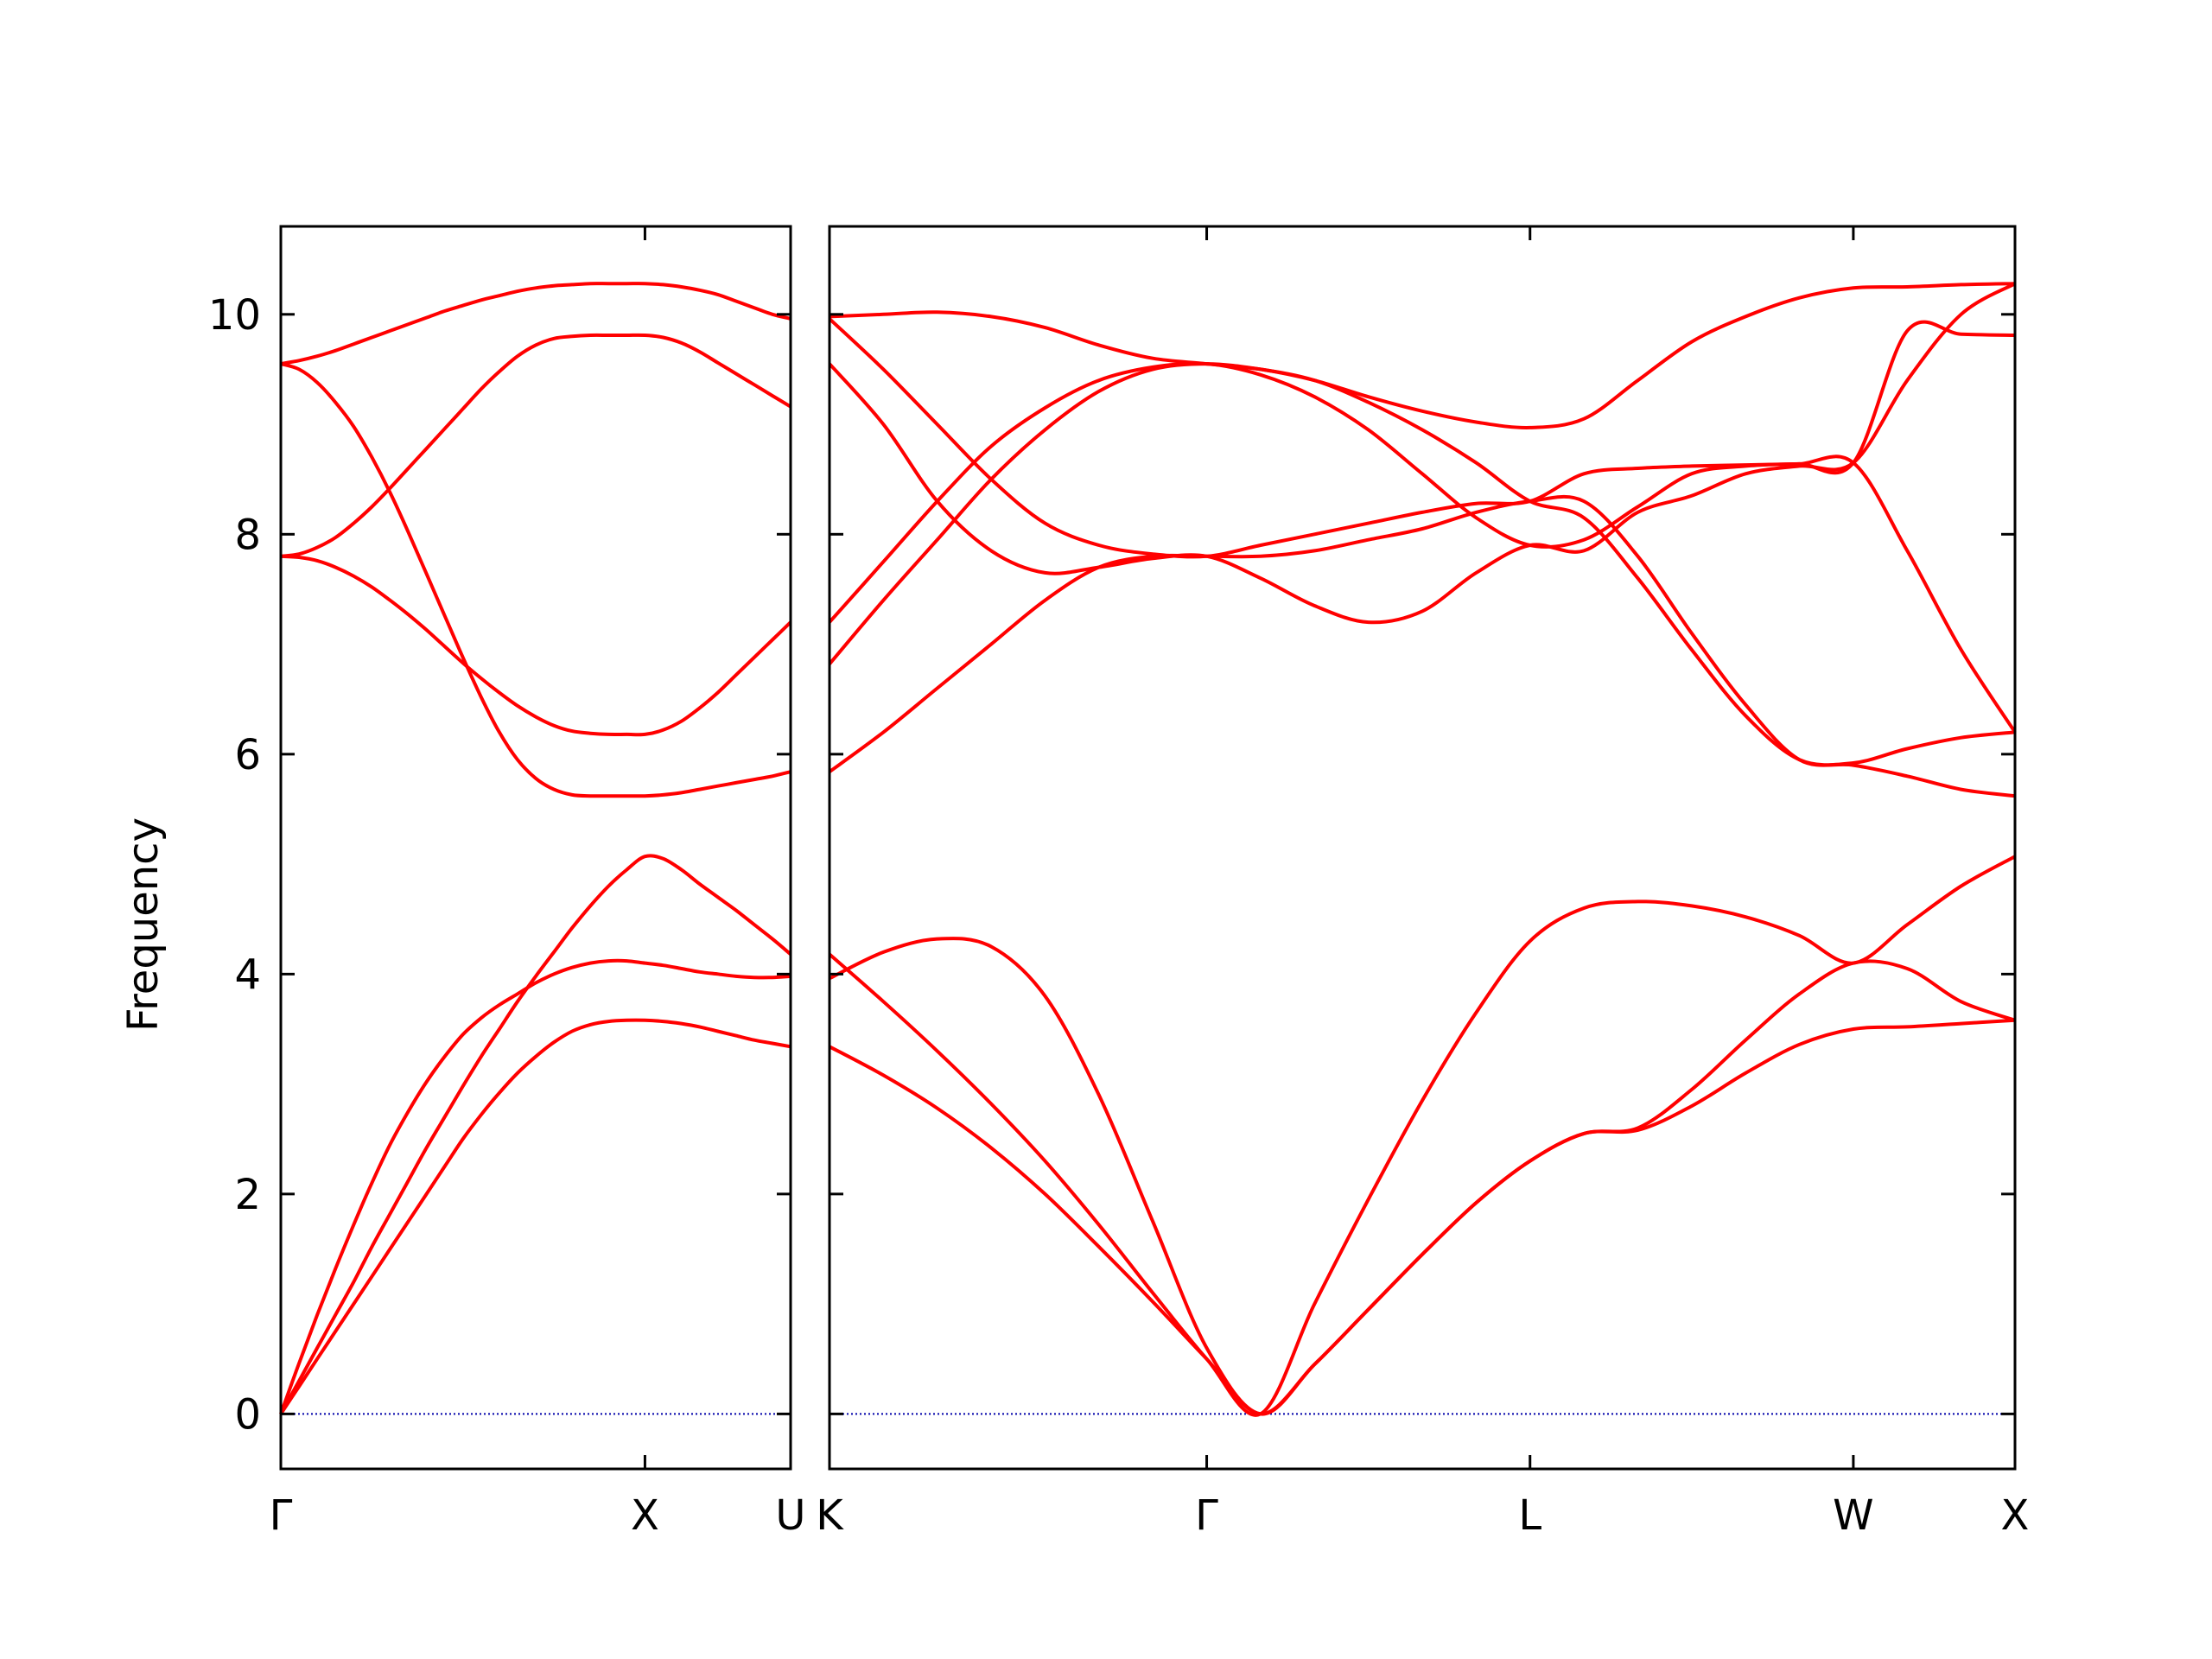 The width and height of the screenshot is (2212, 1659). What do you see at coordinates (247, 1195) in the screenshot?
I see `y-tick-label: 2` at bounding box center [247, 1195].